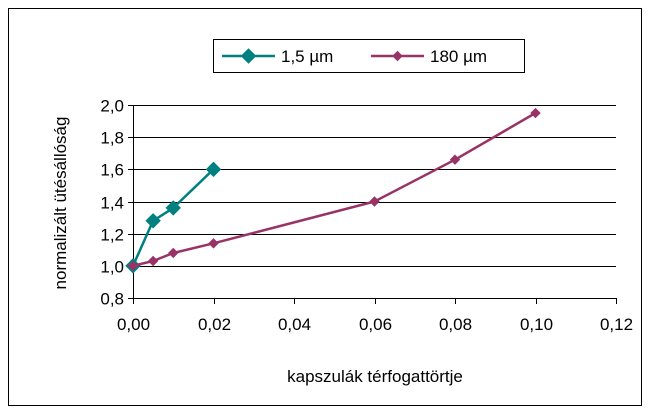 Image resolution: width=650 pixels, height=414 pixels. Describe the element at coordinates (458, 56) in the screenshot. I see `legend-label: 180 µm` at that location.